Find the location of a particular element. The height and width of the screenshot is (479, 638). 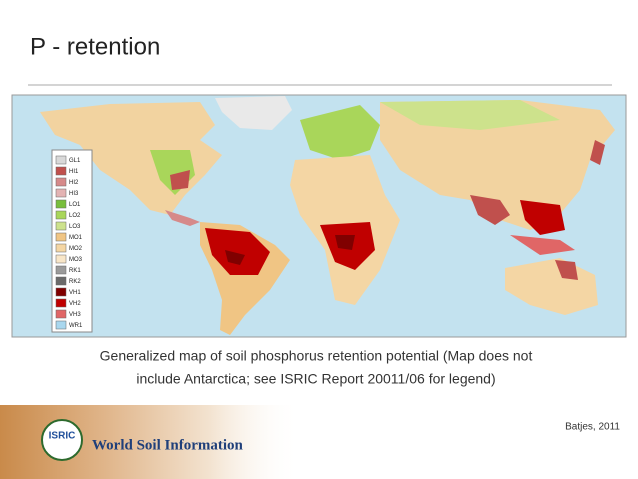

slide-title: P - retention is located at coordinates (95, 46).